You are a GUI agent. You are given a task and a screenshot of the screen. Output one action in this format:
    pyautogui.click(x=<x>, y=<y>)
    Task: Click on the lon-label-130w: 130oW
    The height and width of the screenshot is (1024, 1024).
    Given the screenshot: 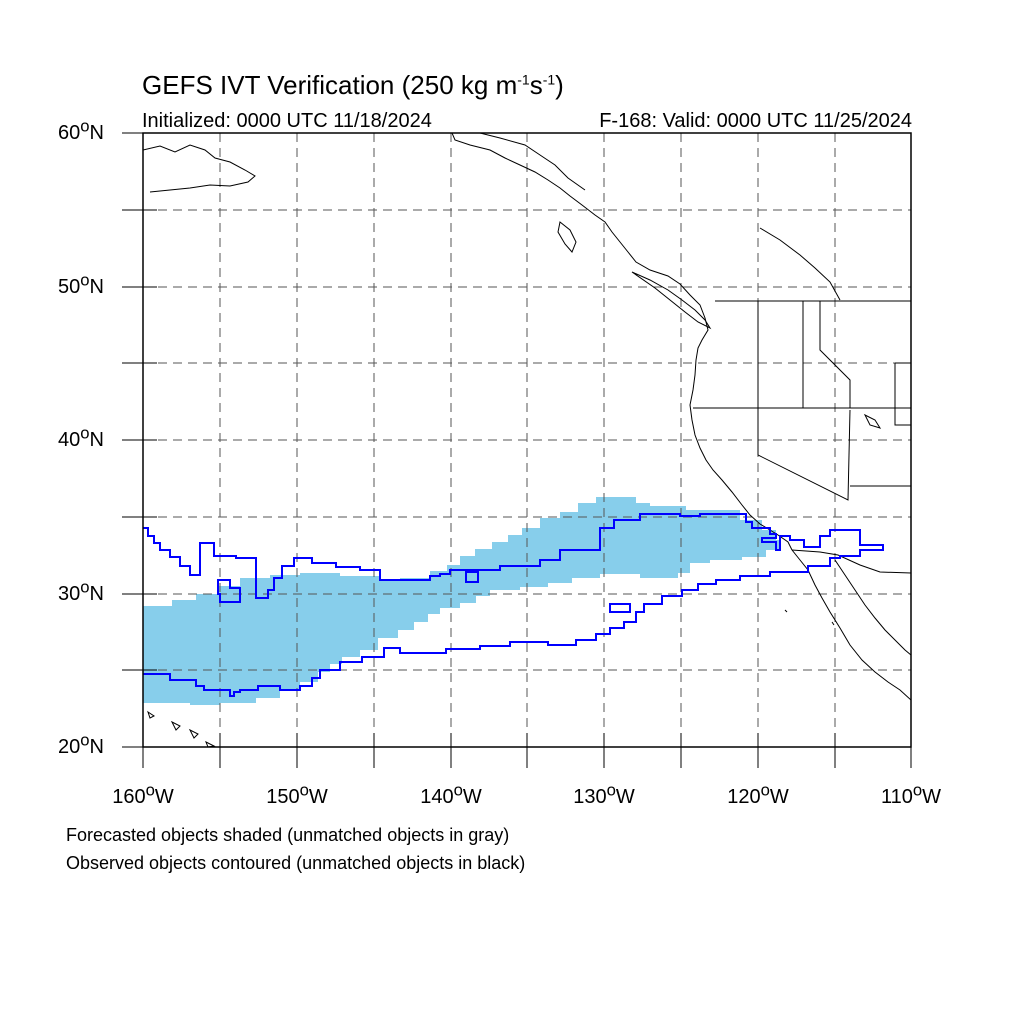 What is the action you would take?
    pyautogui.click(x=604, y=794)
    